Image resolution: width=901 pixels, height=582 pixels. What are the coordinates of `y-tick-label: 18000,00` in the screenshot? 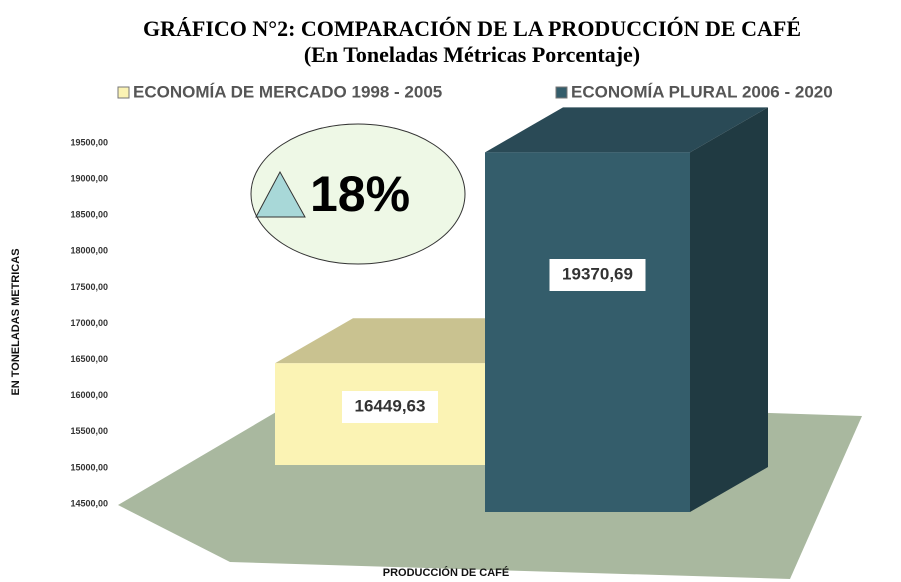 It's located at (89, 251).